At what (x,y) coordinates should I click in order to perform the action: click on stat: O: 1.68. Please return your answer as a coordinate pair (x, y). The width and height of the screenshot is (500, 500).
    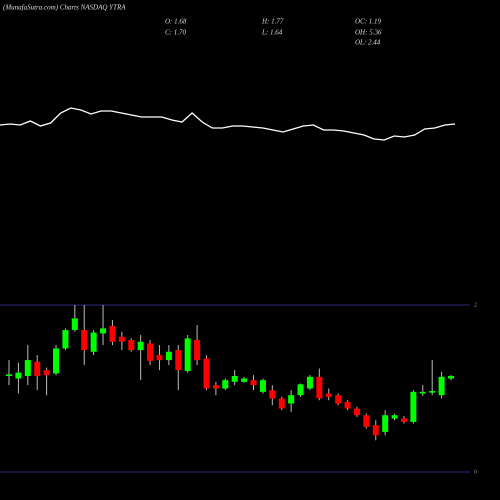
    Looking at the image, I should click on (176, 22).